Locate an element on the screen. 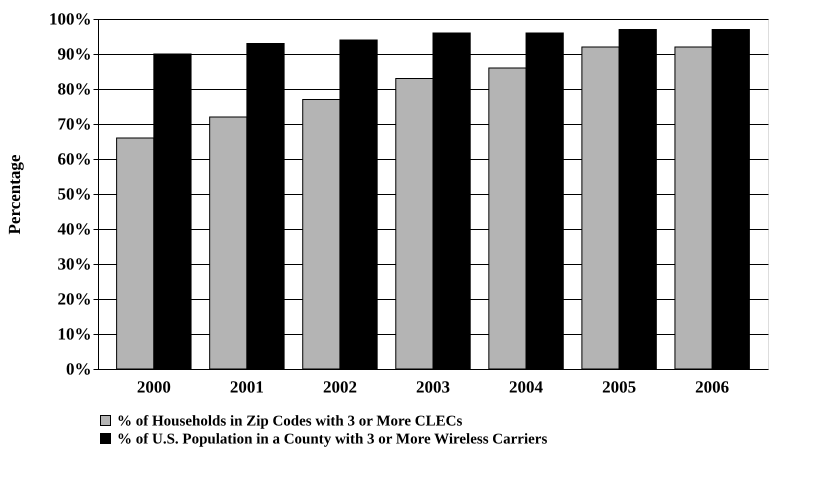 This screenshot has width=838, height=491. x-tick-label: 2005 is located at coordinates (619, 387).